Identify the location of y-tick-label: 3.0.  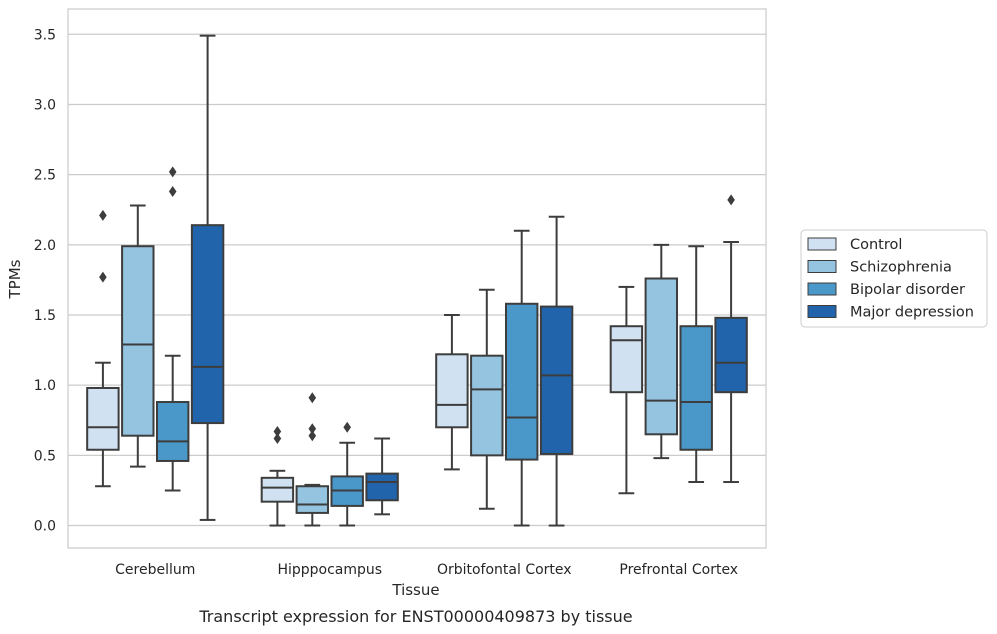
(45, 105).